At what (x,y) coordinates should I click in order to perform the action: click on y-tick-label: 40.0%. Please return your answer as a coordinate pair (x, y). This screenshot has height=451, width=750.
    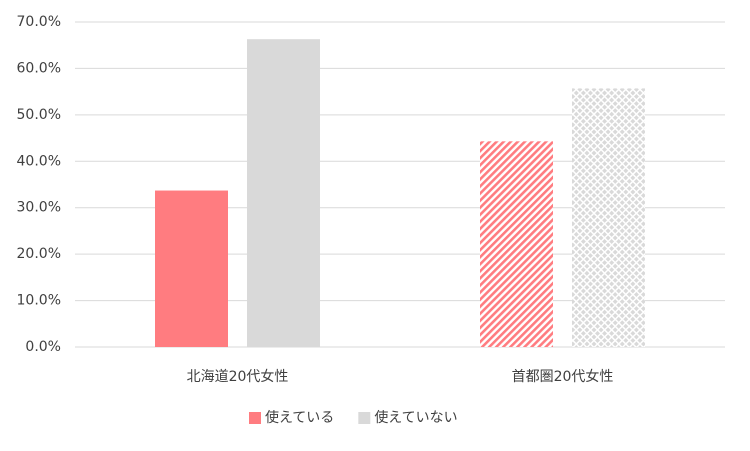
    Looking at the image, I should click on (39, 161).